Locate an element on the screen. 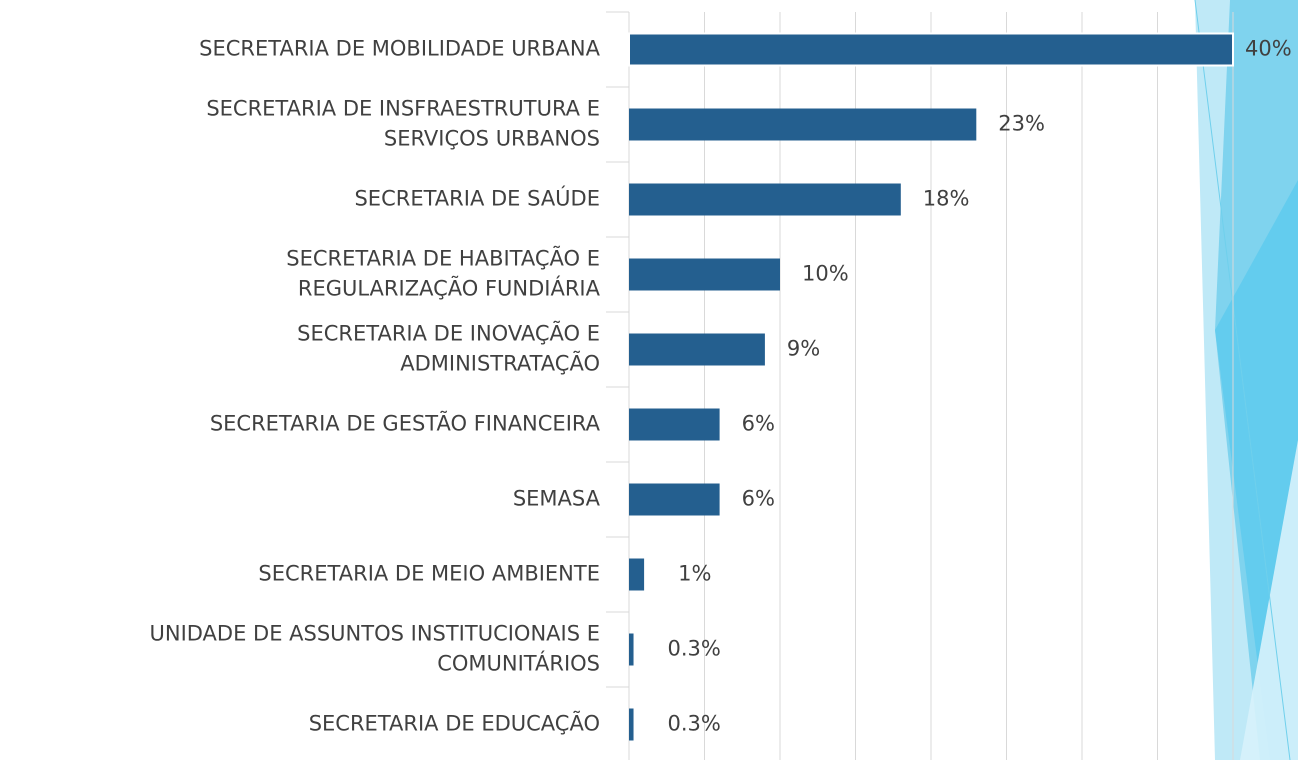 The image size is (1298, 760). value-label: 1% is located at coordinates (694, 574).